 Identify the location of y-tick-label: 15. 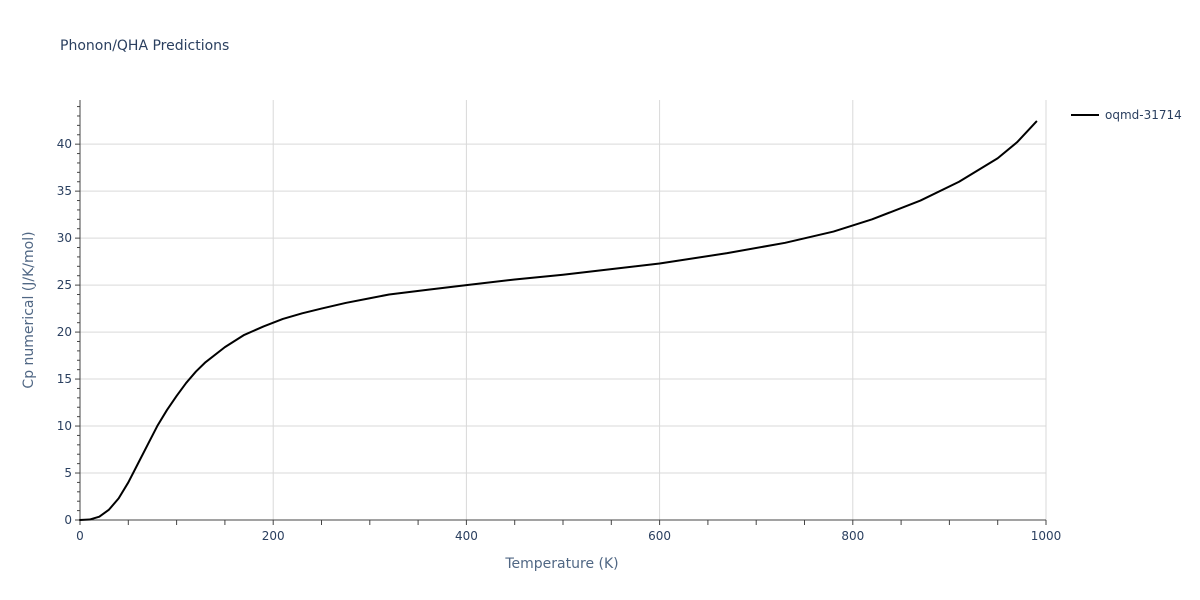
(64, 379).